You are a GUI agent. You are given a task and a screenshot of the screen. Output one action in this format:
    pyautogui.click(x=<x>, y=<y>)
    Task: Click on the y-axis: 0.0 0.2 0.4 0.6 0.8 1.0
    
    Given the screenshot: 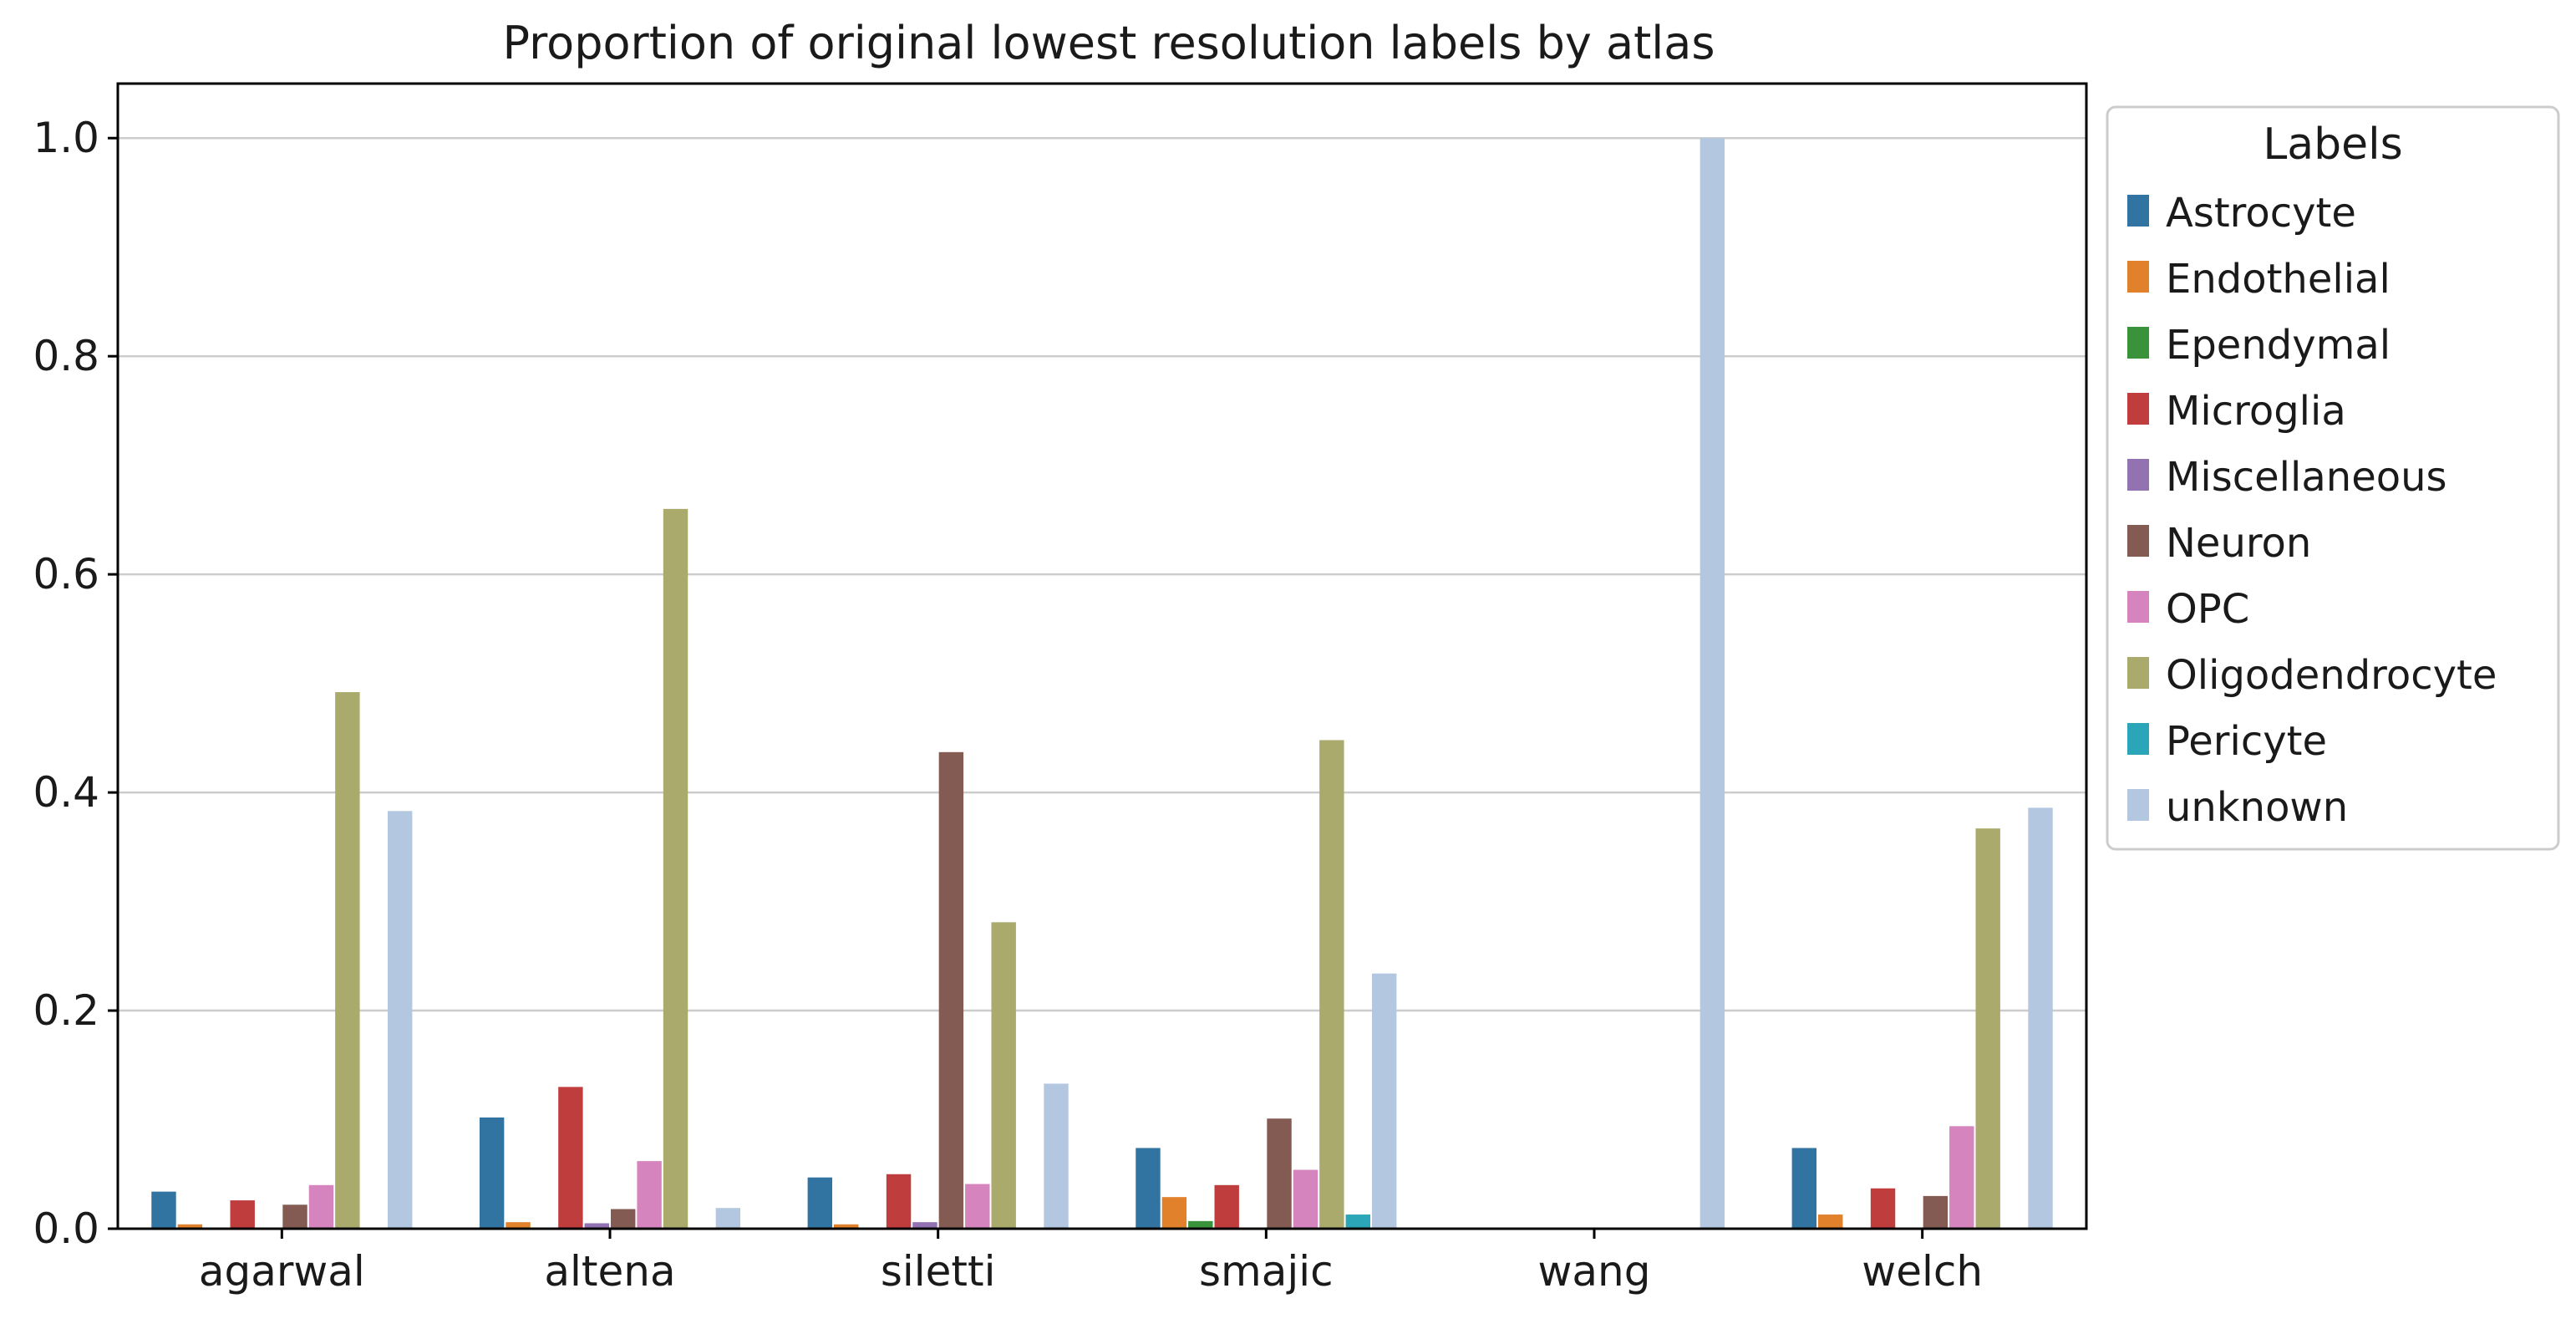 What is the action you would take?
    pyautogui.click(x=75, y=683)
    